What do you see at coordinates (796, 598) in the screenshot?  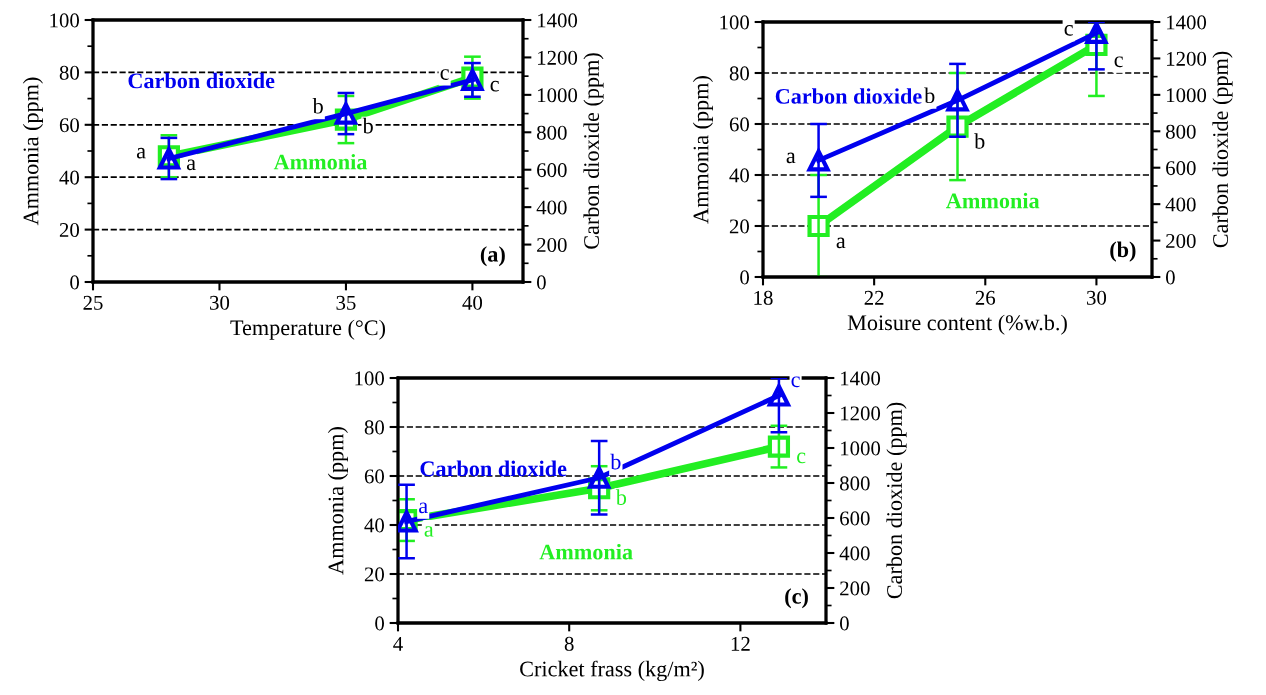 I see `annotation: (c)` at bounding box center [796, 598].